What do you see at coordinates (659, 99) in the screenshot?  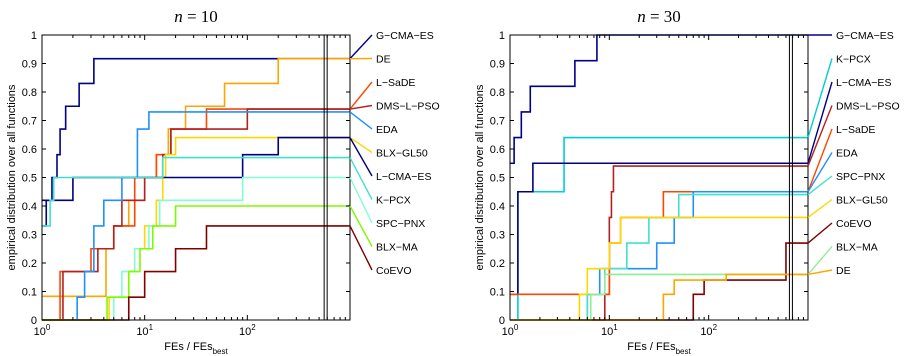 I see `series-line-g-cma-es` at bounding box center [659, 99].